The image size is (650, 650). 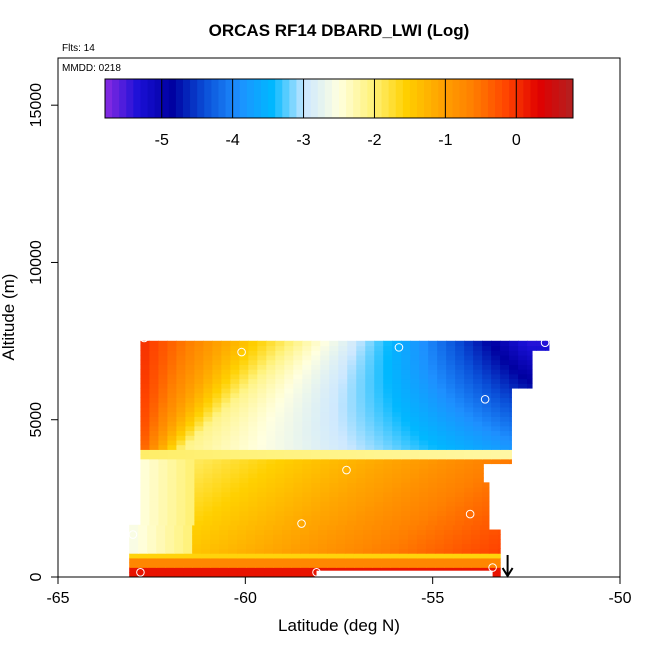 What do you see at coordinates (36, 105) in the screenshot?
I see `y-tick-label: 15000` at bounding box center [36, 105].